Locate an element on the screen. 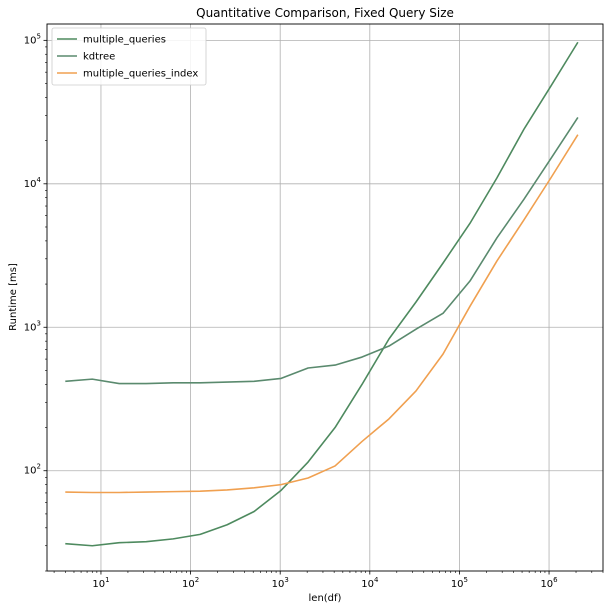 This screenshot has width=612, height=608. x-tick-label: 10³ is located at coordinates (280, 583).